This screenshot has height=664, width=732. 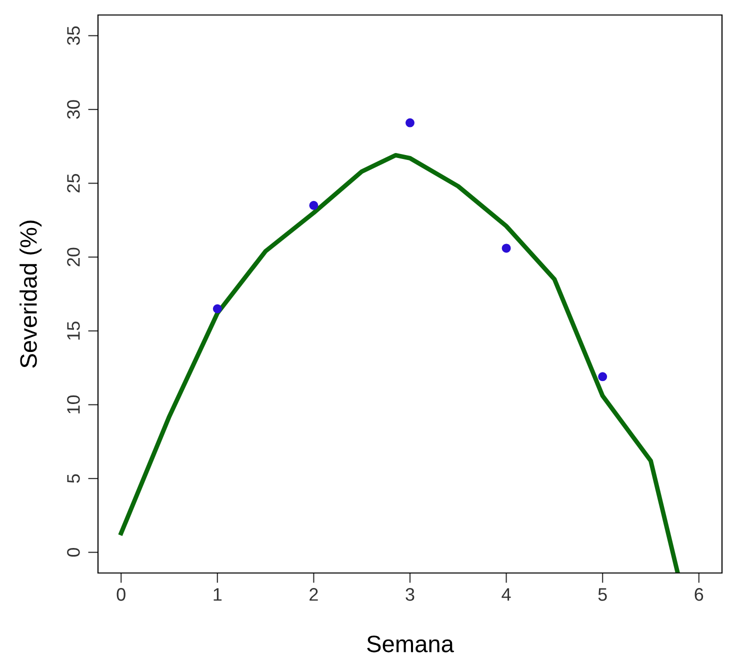 I want to click on x-tick-label: 4, so click(x=506, y=594).